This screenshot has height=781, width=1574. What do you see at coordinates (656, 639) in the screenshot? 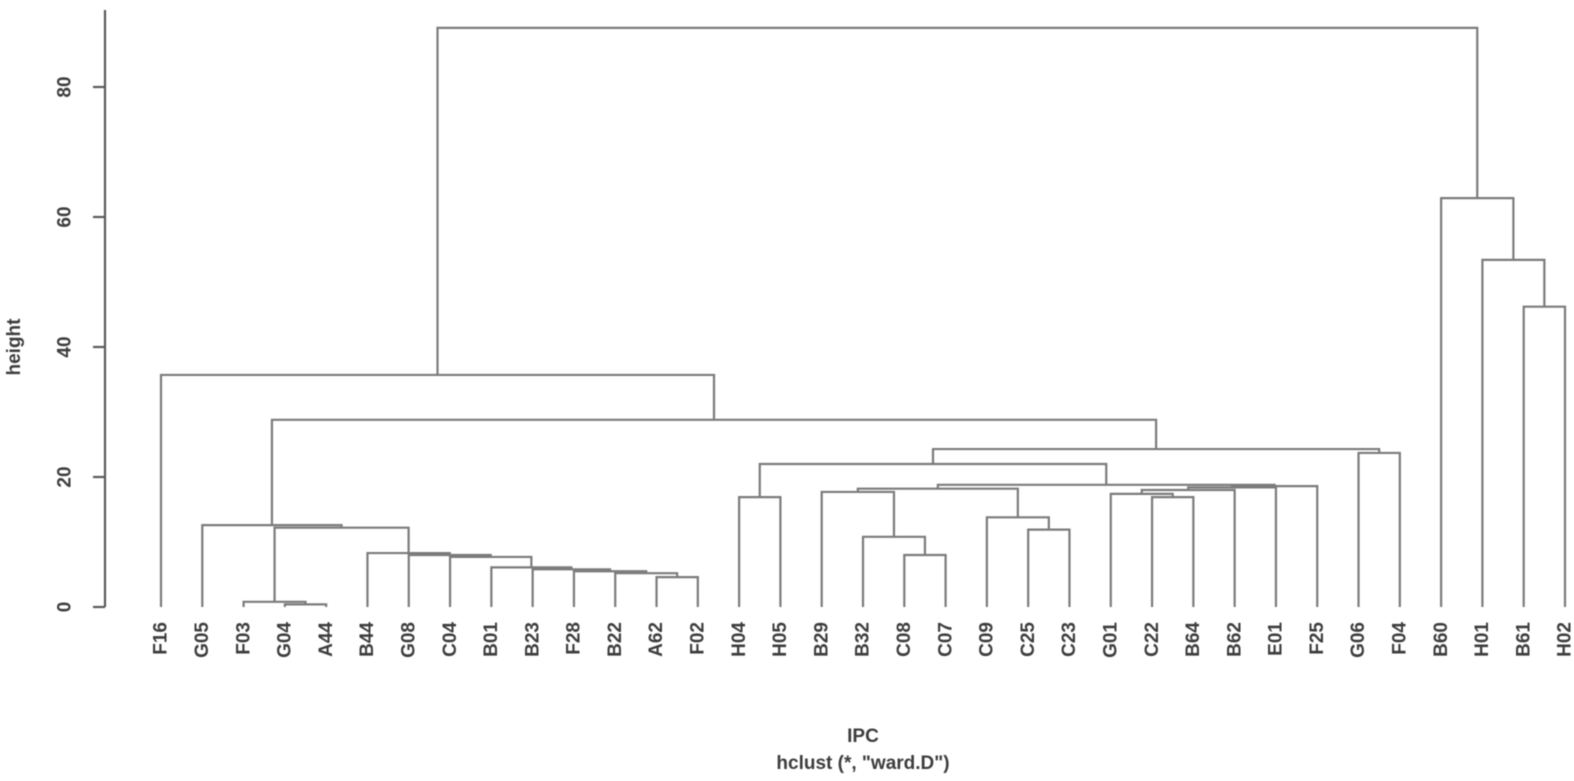
I see `leaf-label: A62` at bounding box center [656, 639].